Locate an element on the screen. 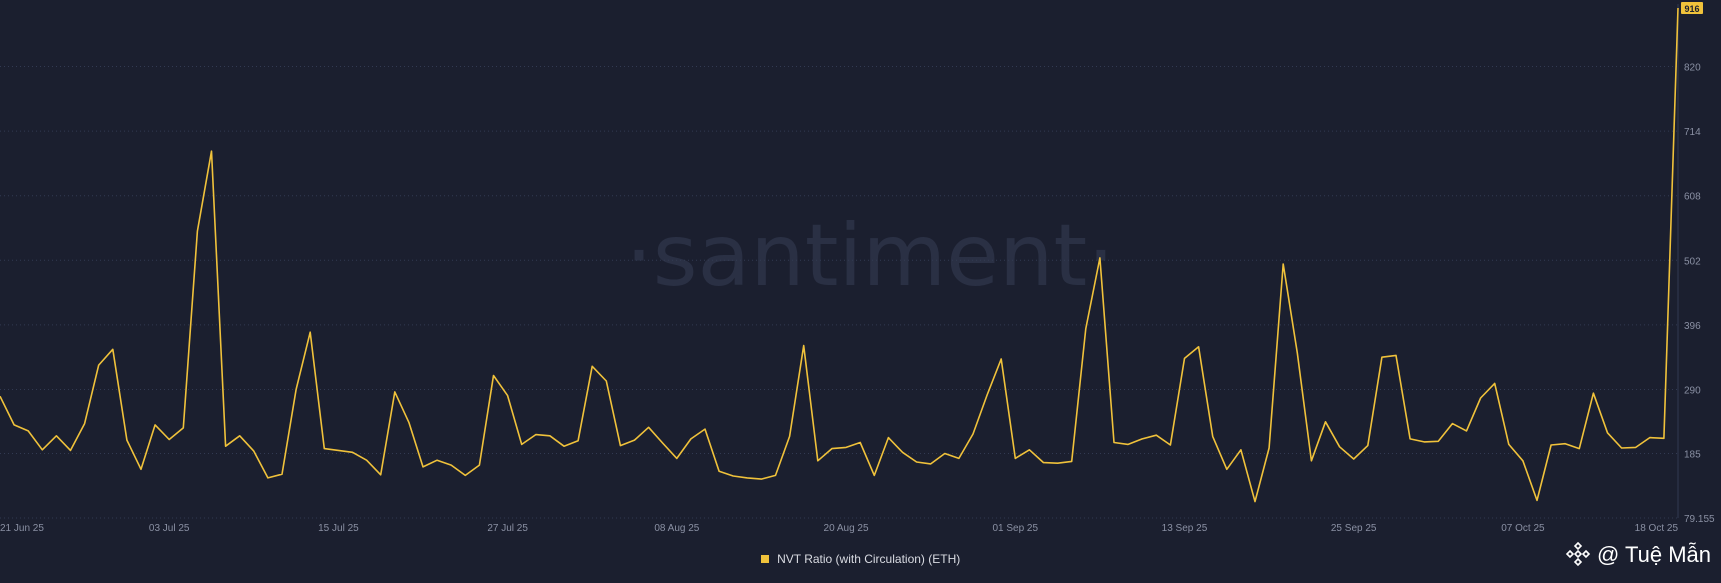 The width and height of the screenshot is (1721, 583). author-credit: @ Tuệ Mẫn is located at coordinates (1638, 555).